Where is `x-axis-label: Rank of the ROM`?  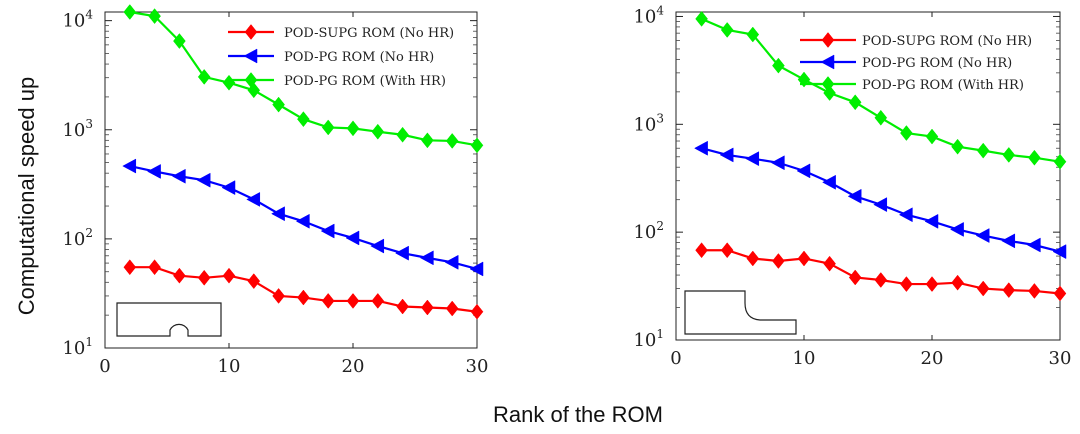
x-axis-label: Rank of the ROM is located at coordinates (578, 414).